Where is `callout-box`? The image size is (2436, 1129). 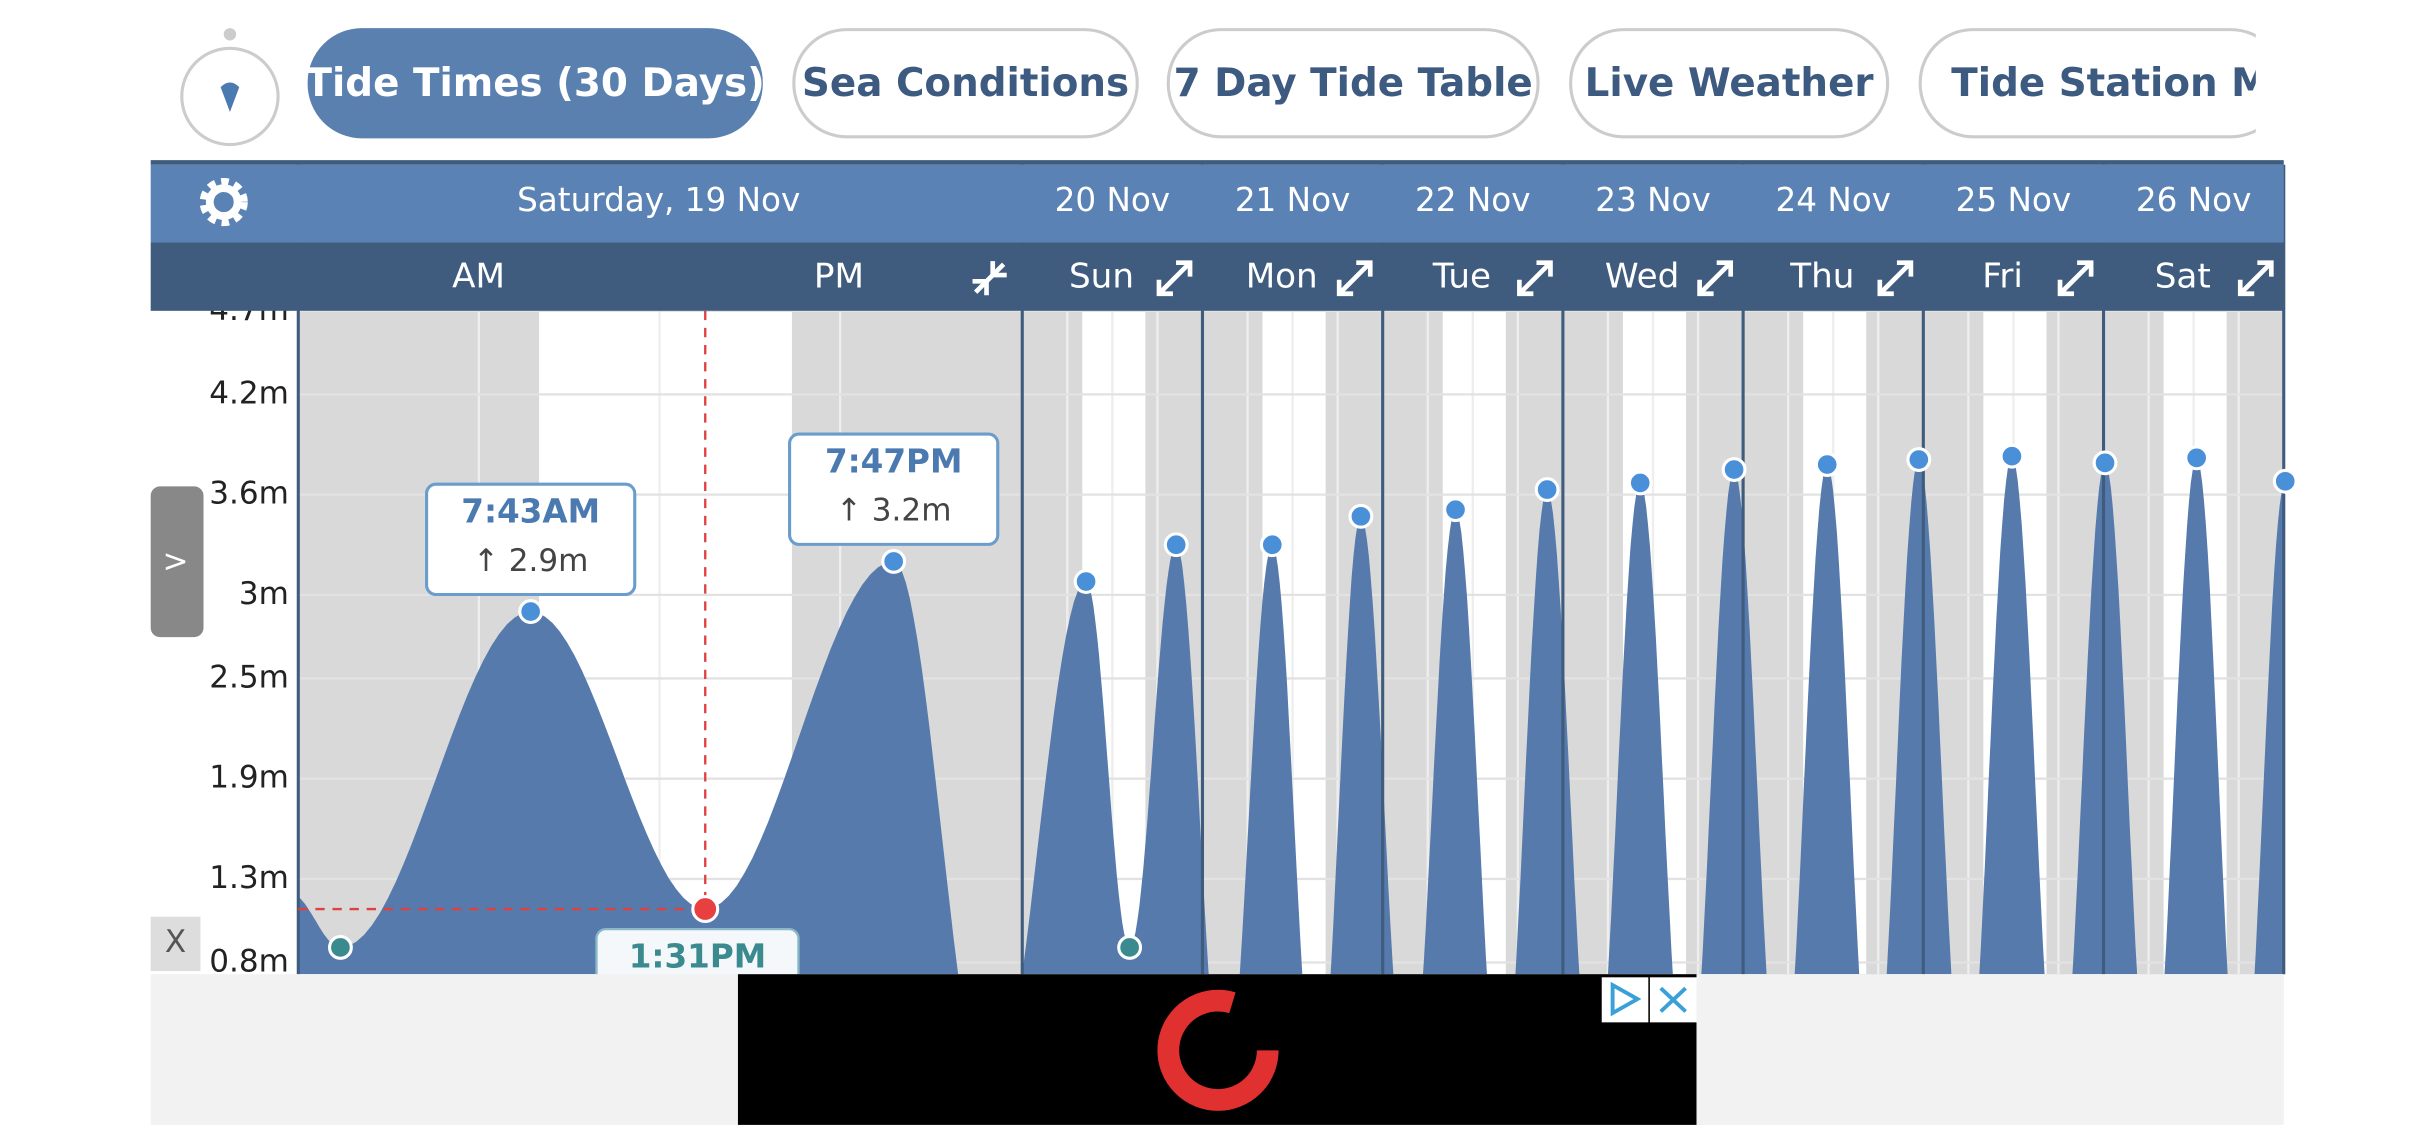 callout-box is located at coordinates (894, 489).